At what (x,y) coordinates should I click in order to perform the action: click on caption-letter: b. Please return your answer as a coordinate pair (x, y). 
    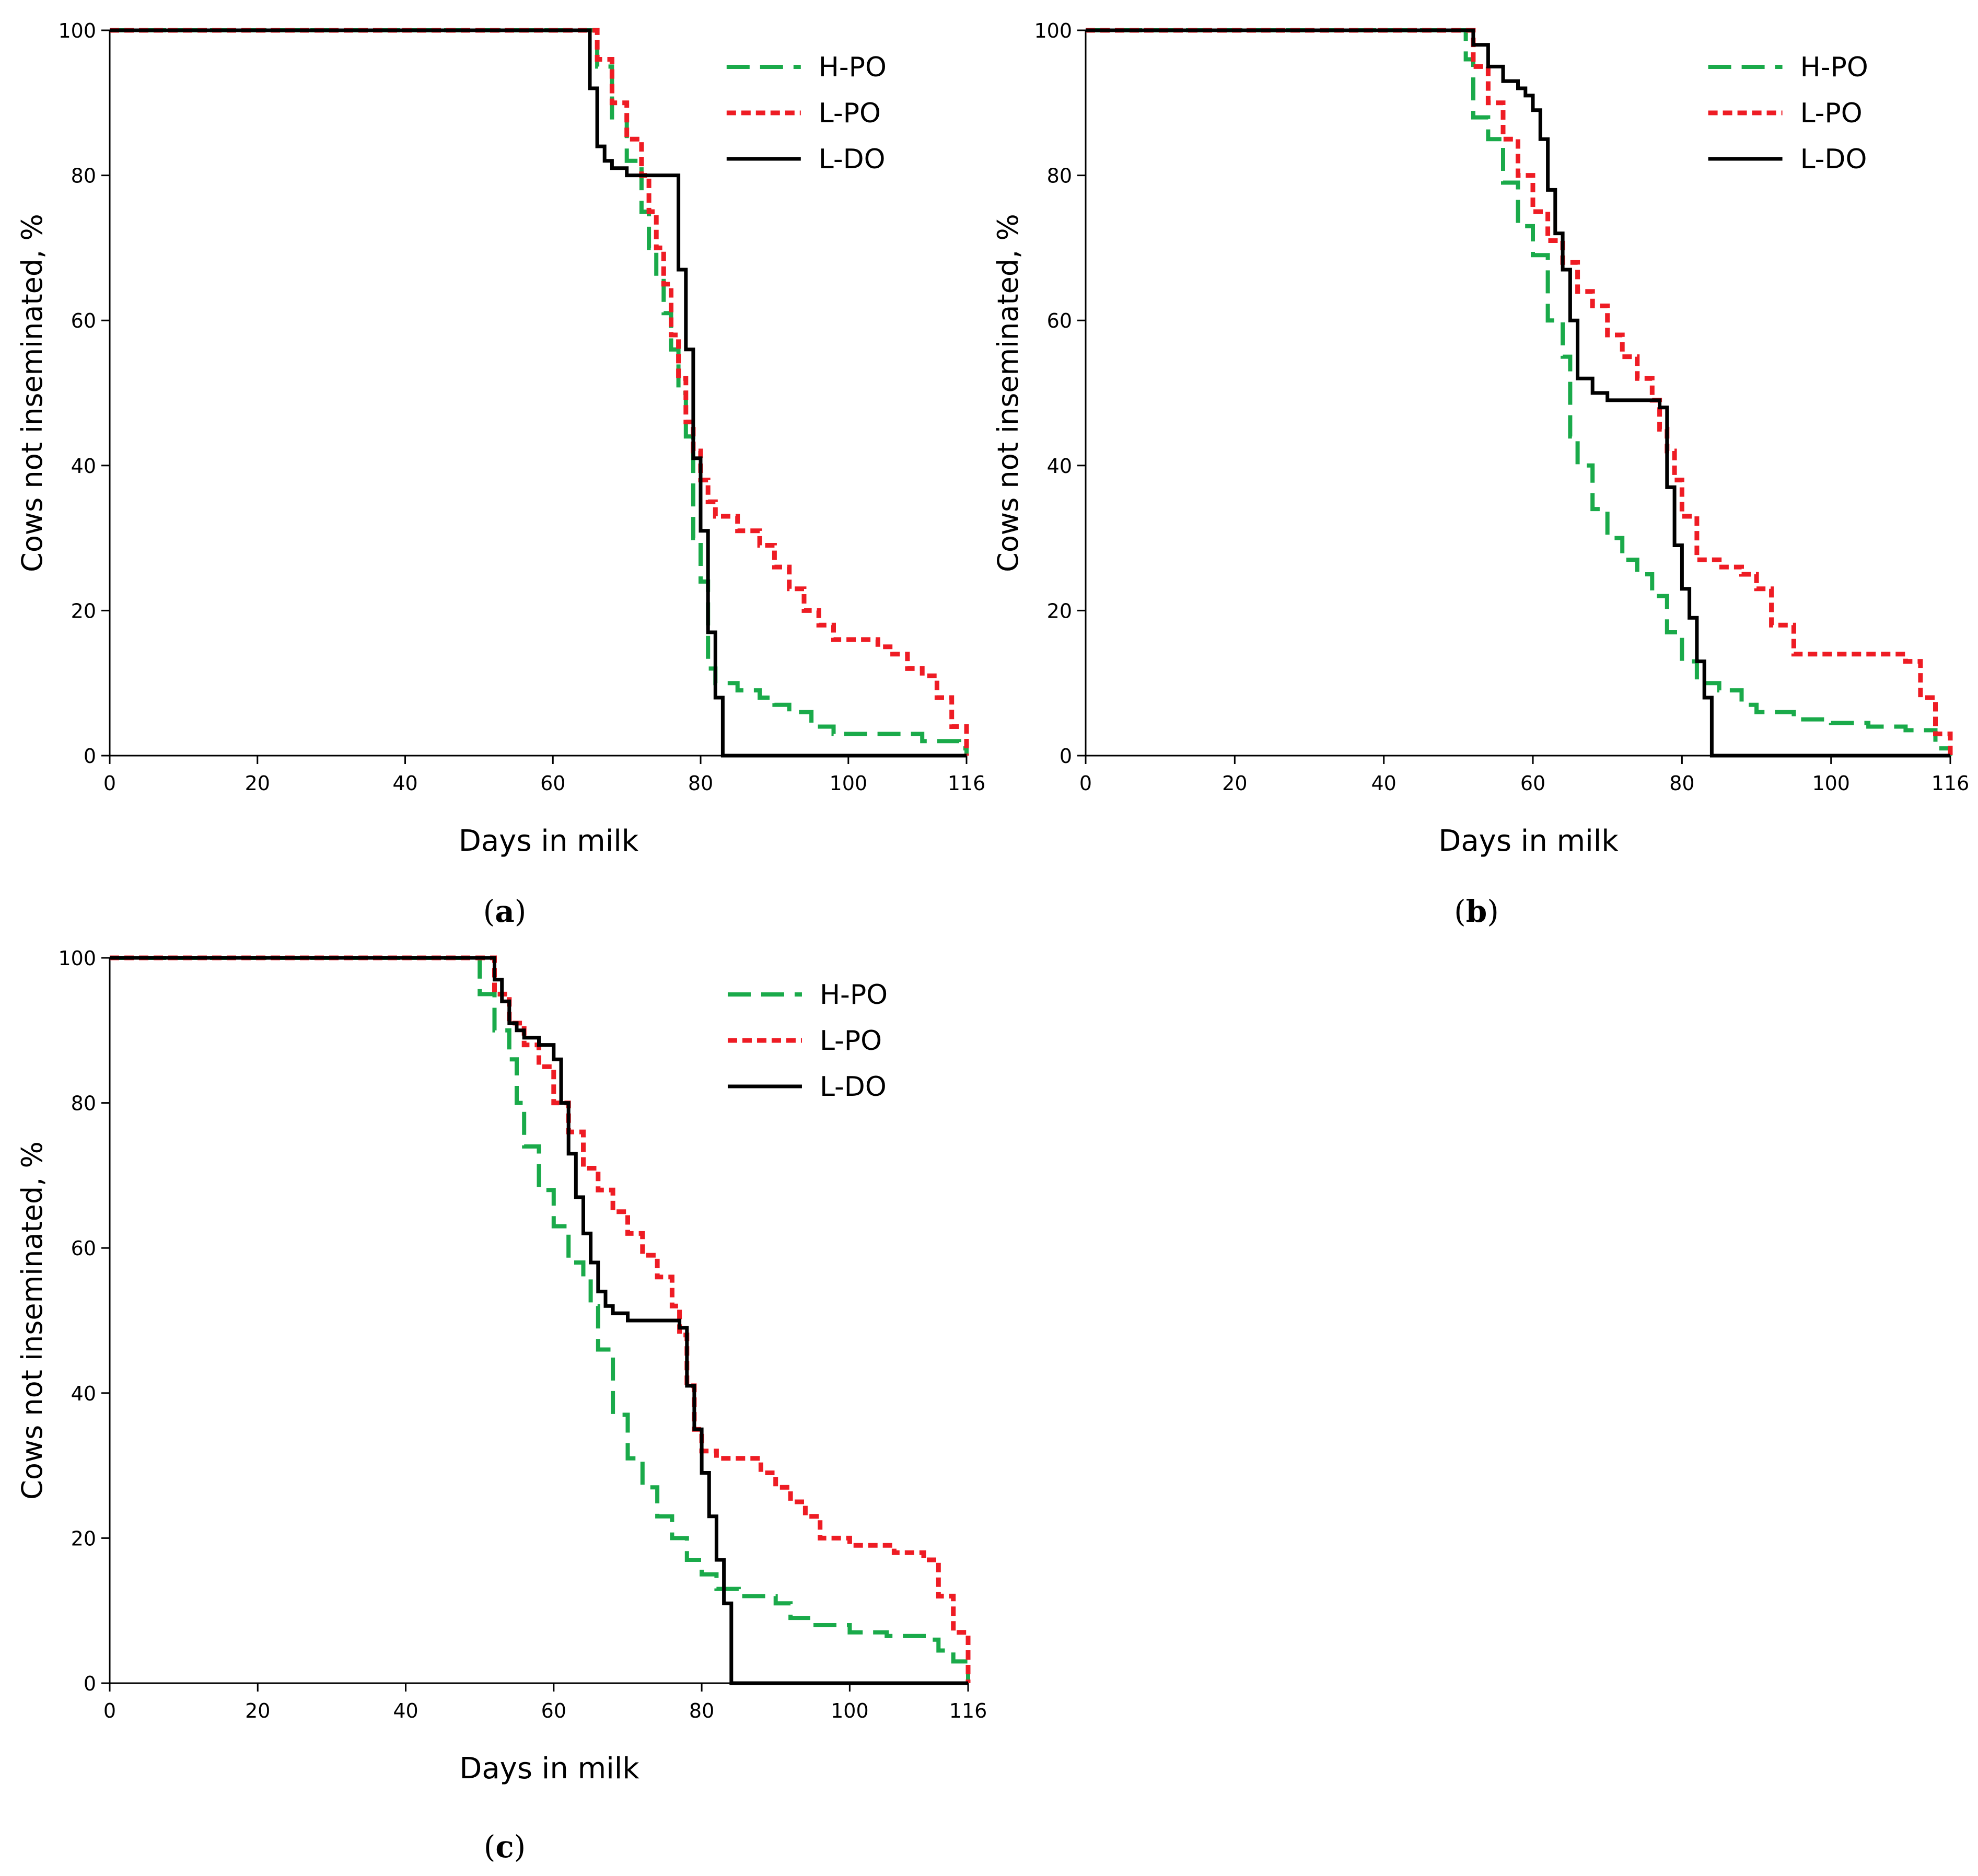
    Looking at the image, I should click on (1476, 911).